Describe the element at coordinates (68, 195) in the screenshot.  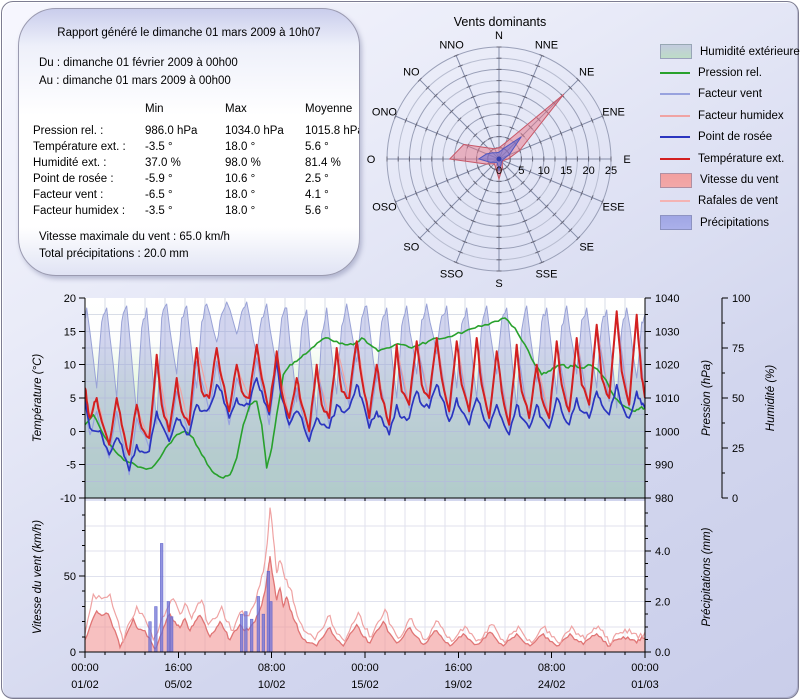
I see `row-label: Facteur vent :` at that location.